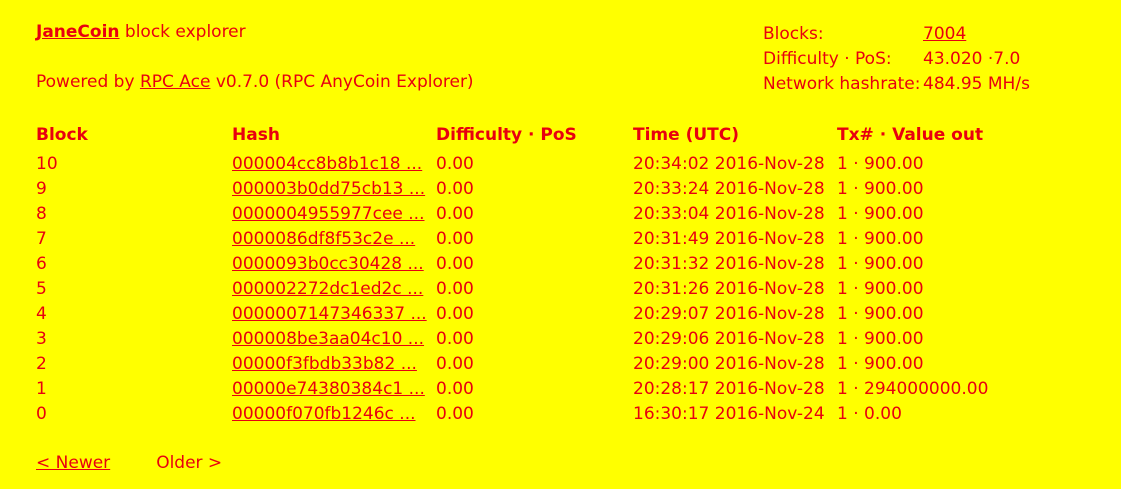  What do you see at coordinates (47, 164) in the screenshot?
I see `block-number-cell: 10` at bounding box center [47, 164].